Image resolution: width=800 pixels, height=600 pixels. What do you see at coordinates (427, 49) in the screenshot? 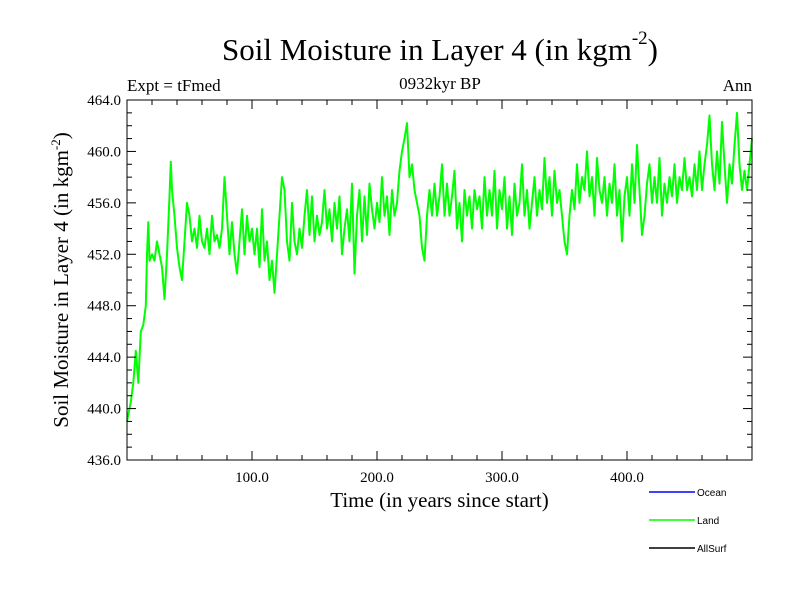
I see `chart-title-text: Soil Moisture in Layer 4 (in kgm` at bounding box center [427, 49].